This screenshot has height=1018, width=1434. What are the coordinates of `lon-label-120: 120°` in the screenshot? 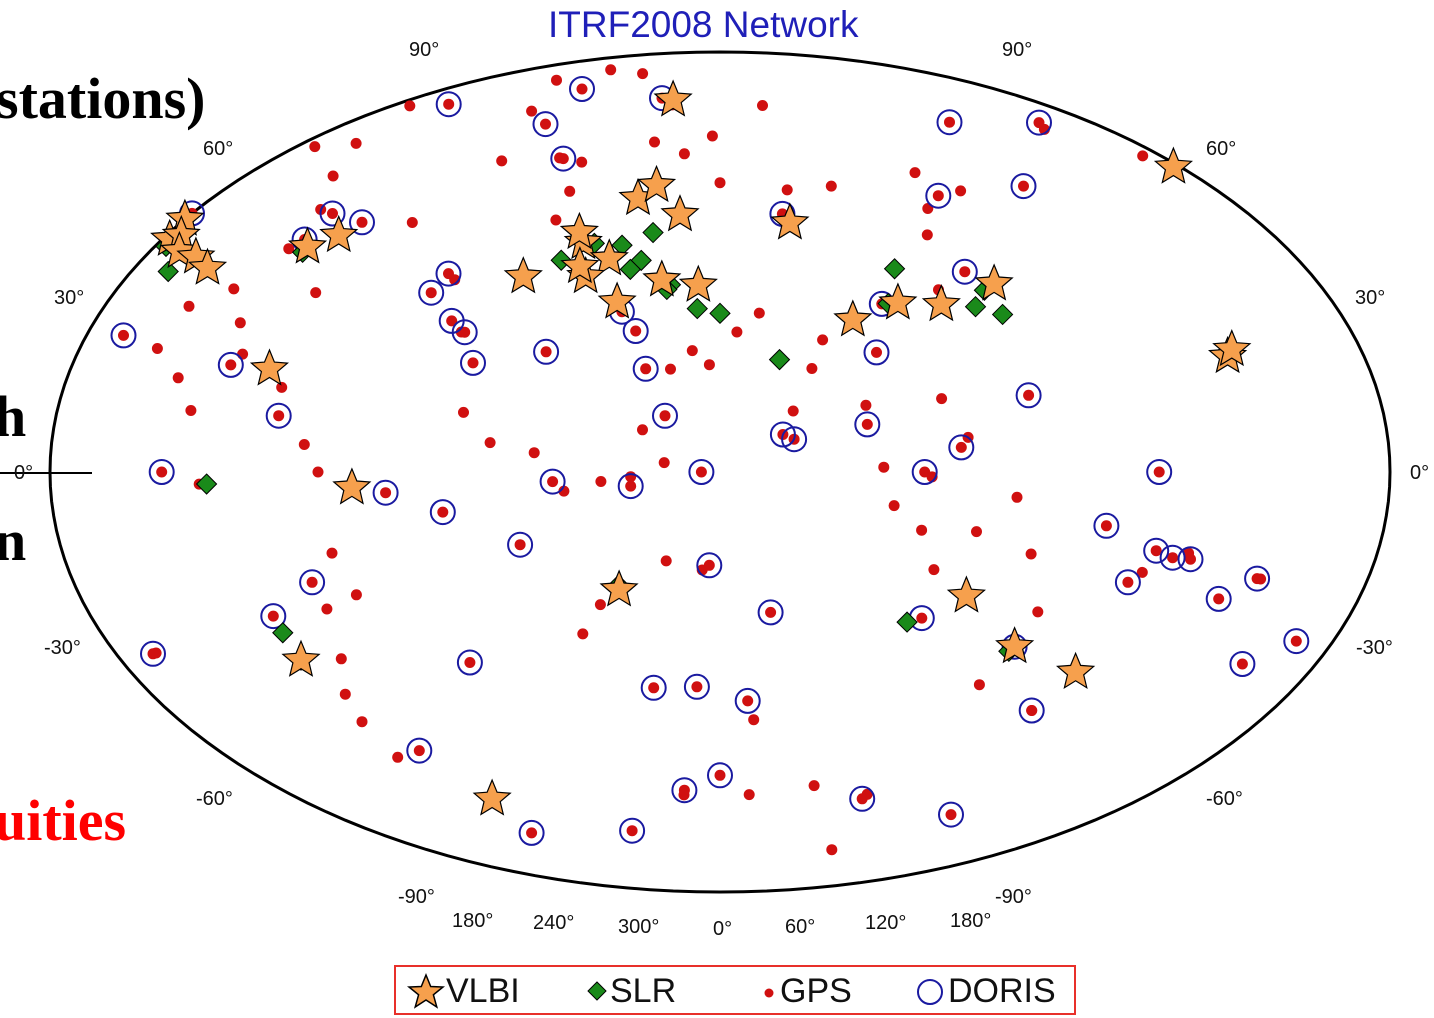 It's located at (886, 923).